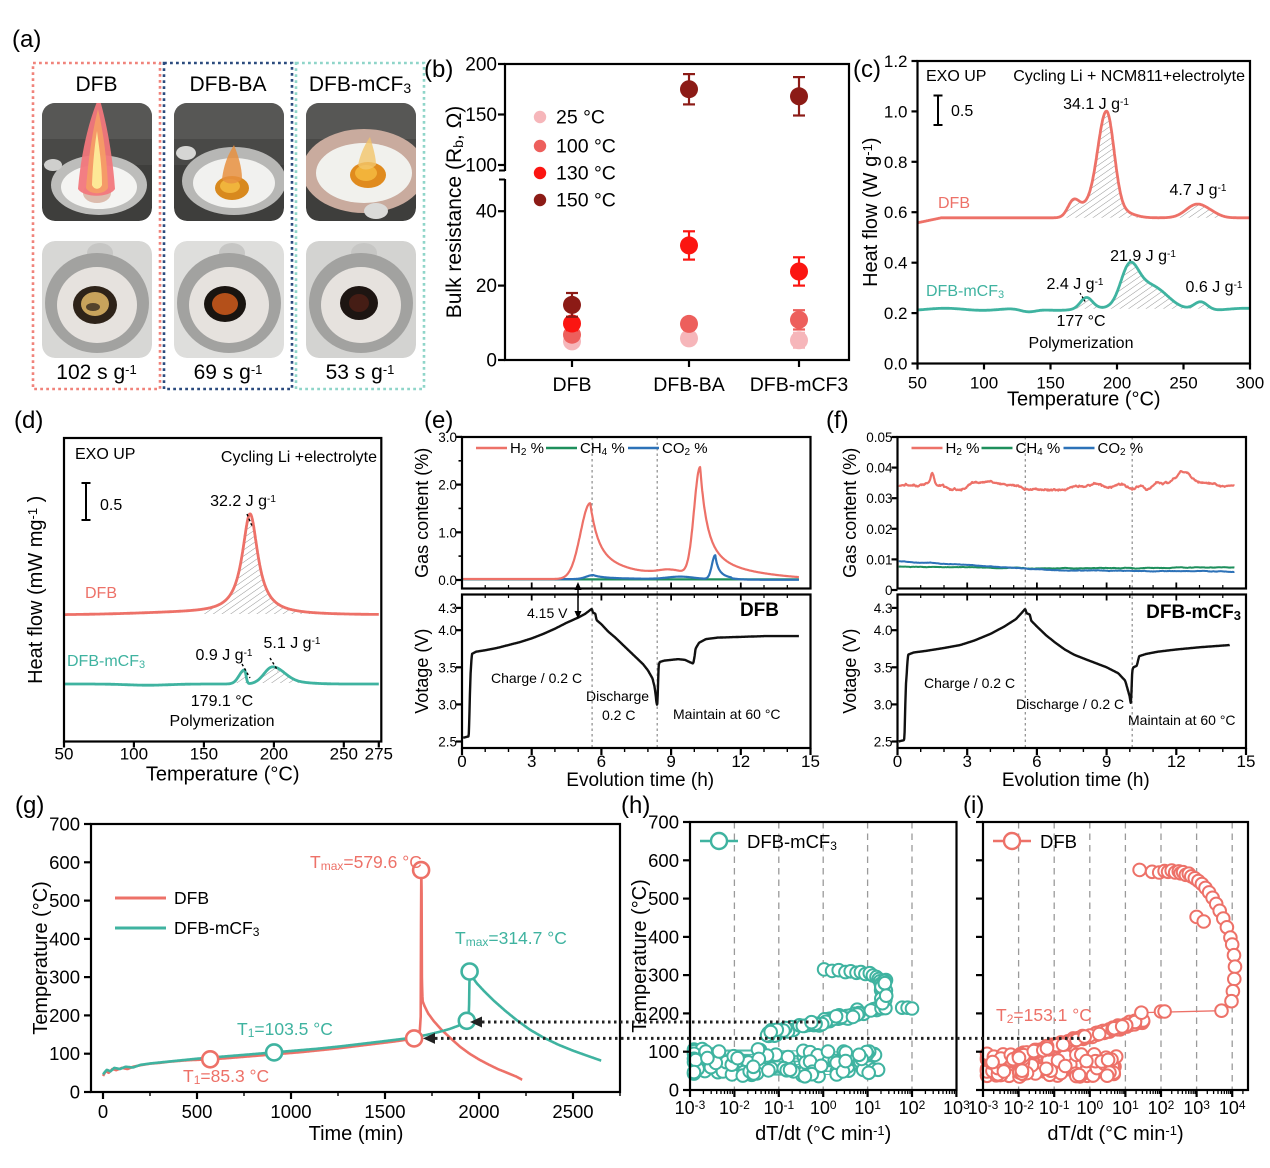 The image size is (1270, 1168). Describe the element at coordinates (536, 678) in the screenshot. I see `svg-text: Charge / 0.2 C` at that location.